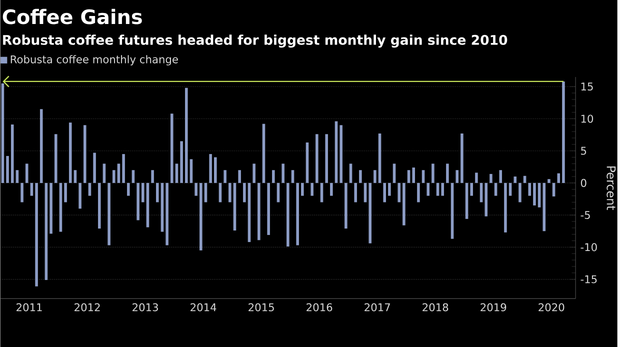 The width and height of the screenshot is (620, 347). Describe the element at coordinates (551, 307) in the screenshot. I see `x-tick-label: 2020` at that location.